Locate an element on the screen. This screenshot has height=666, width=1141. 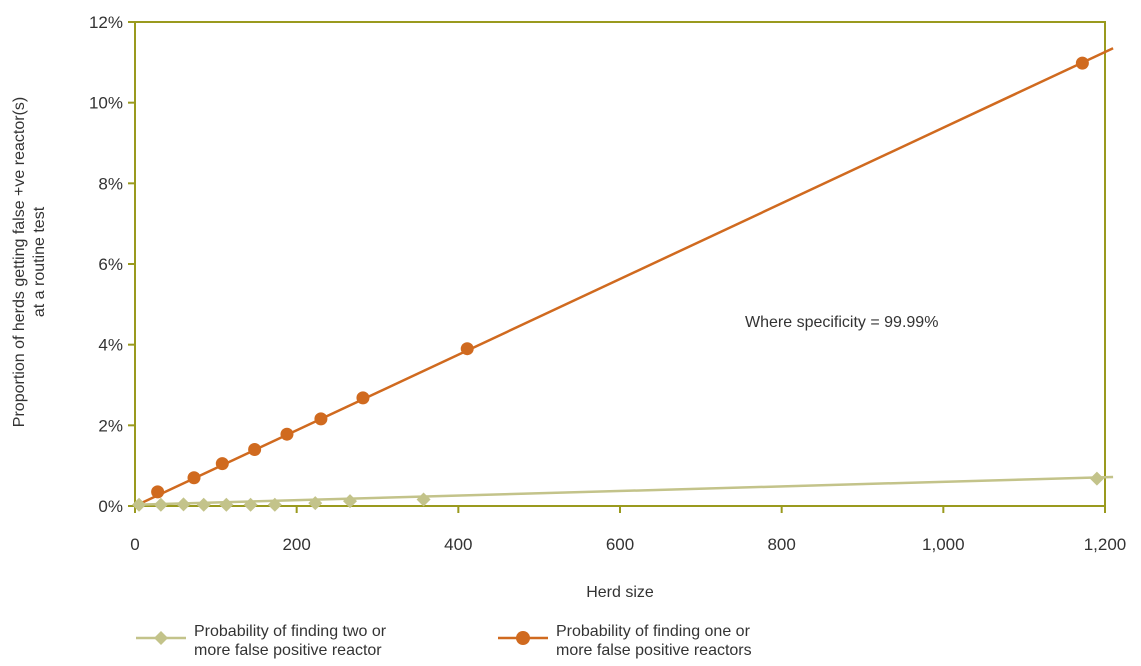
y-tick-label: 10% is located at coordinates (106, 103).